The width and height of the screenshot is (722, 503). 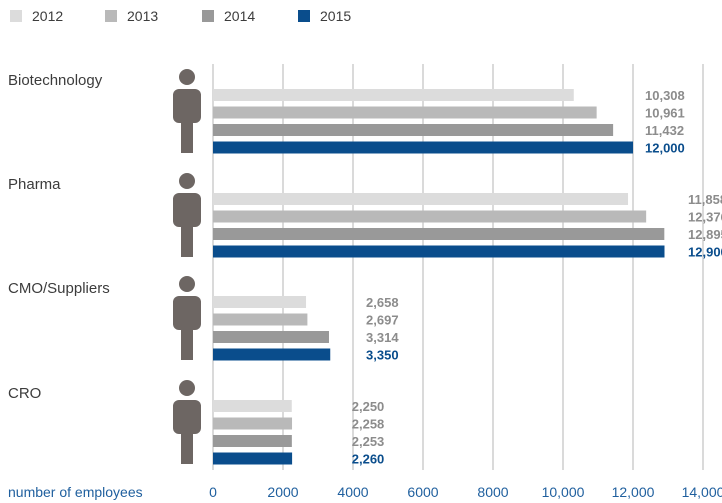 I want to click on x-tick-label: 12,000, so click(x=633, y=492).